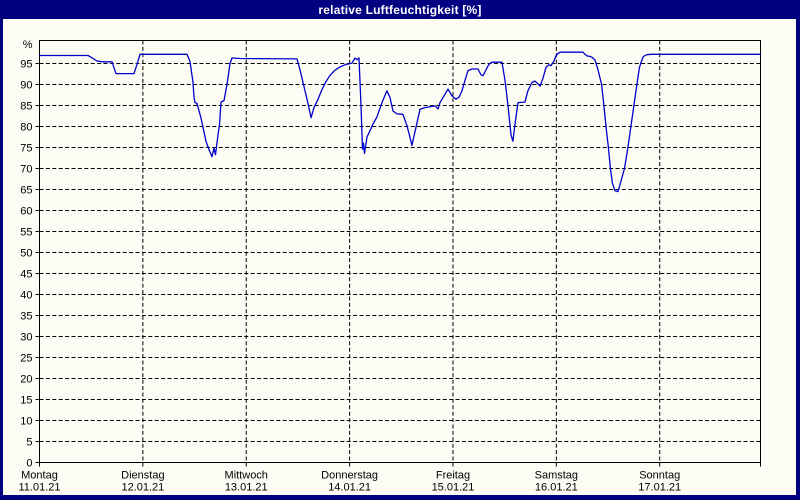  What do you see at coordinates (659, 488) in the screenshot?
I see `x-date-label: 17.01.21` at bounding box center [659, 488].